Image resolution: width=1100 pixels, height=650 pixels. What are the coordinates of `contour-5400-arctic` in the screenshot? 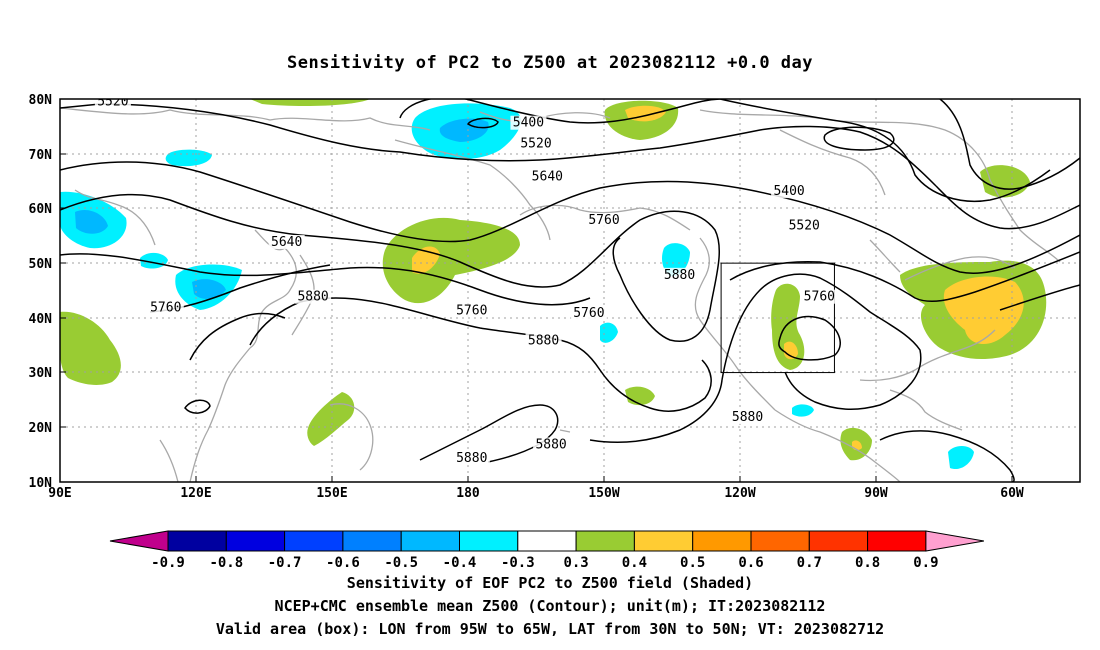 It's located at (560, 111).